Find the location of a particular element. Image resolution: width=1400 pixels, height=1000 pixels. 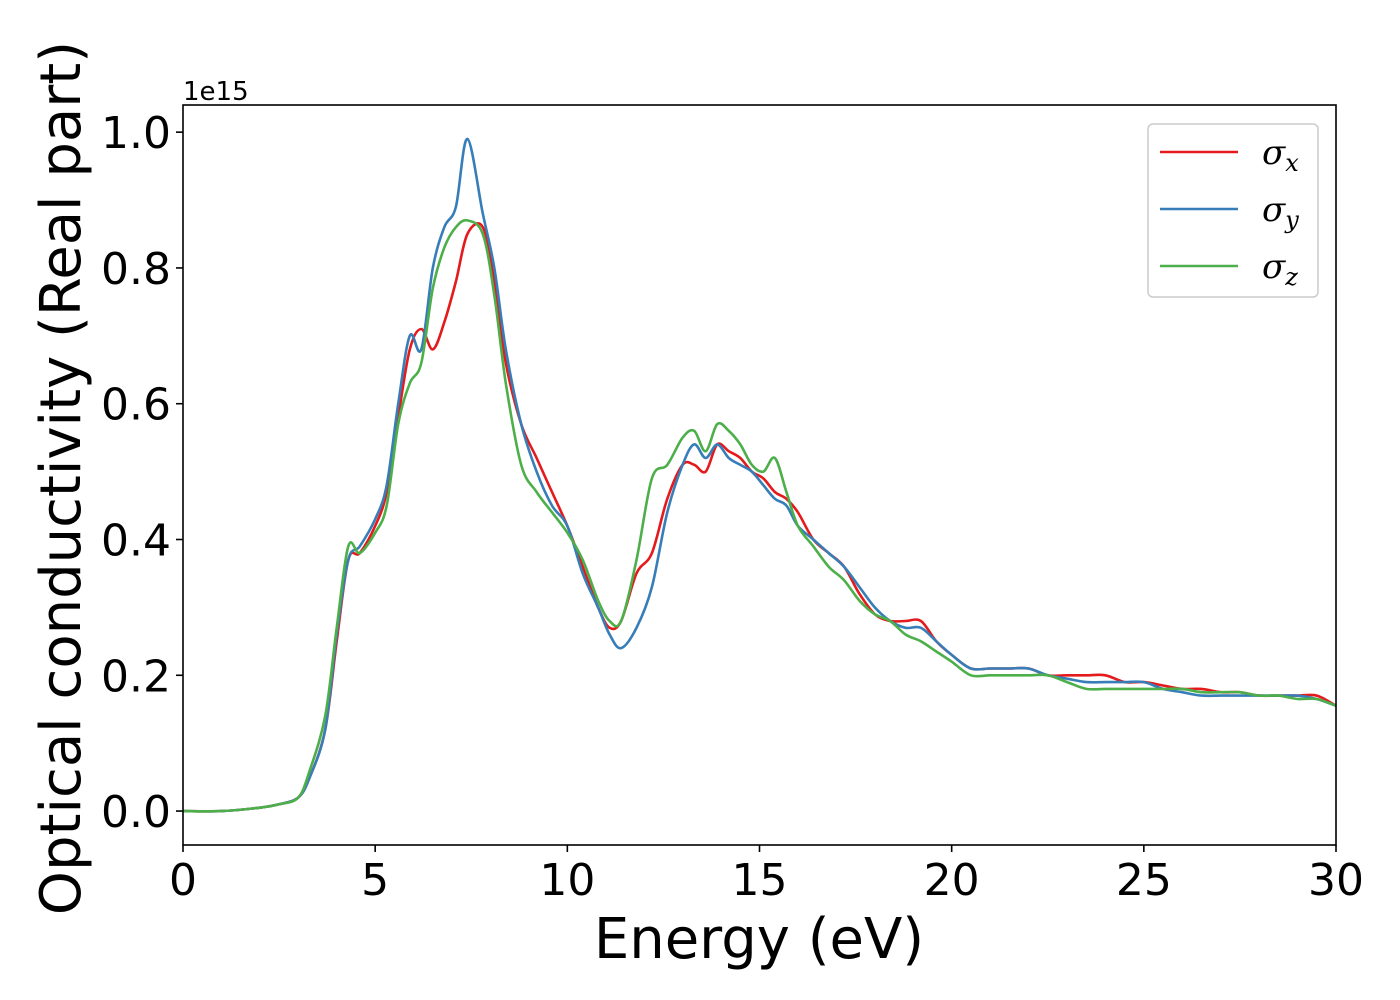

x-axis: 0 5 10 15 20 25 30 is located at coordinates (766, 875).